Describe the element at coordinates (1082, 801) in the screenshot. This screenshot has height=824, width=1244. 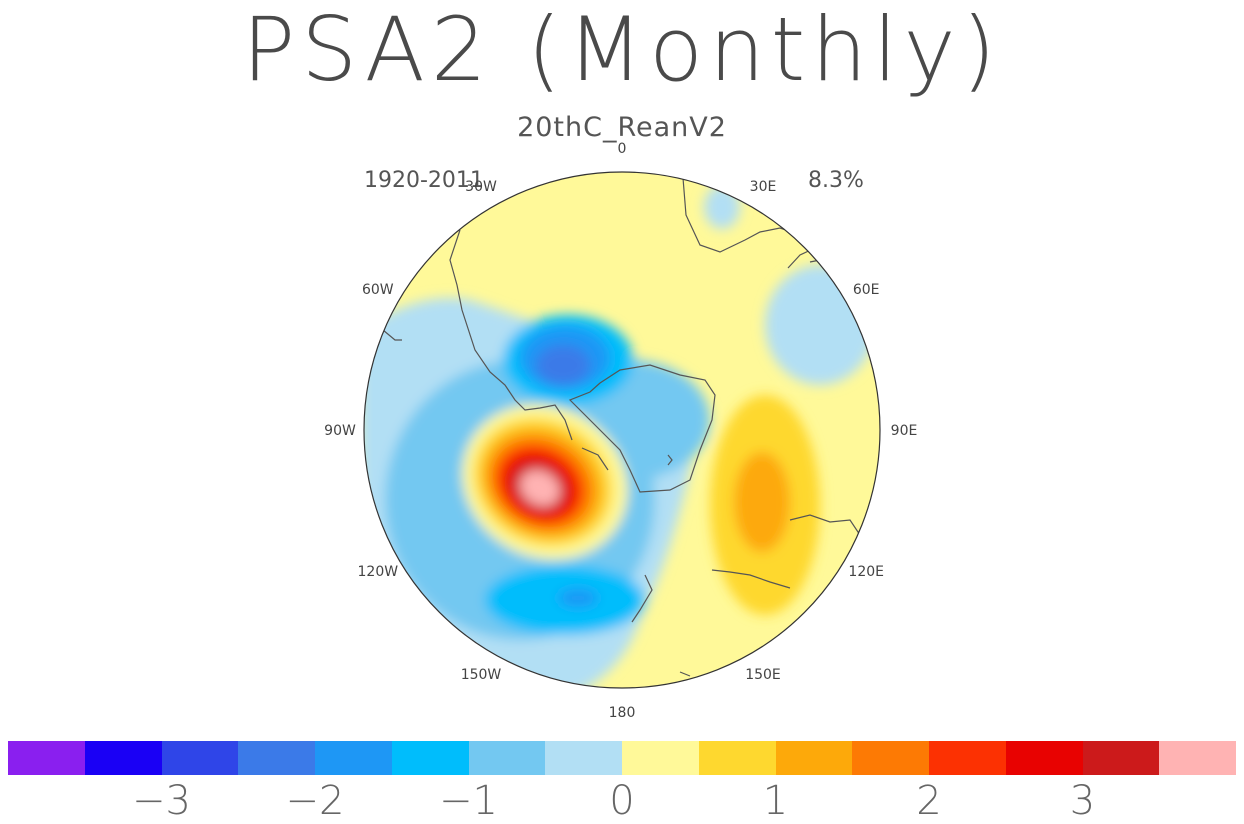
I see `colorbar-tick-label: 3` at that location.